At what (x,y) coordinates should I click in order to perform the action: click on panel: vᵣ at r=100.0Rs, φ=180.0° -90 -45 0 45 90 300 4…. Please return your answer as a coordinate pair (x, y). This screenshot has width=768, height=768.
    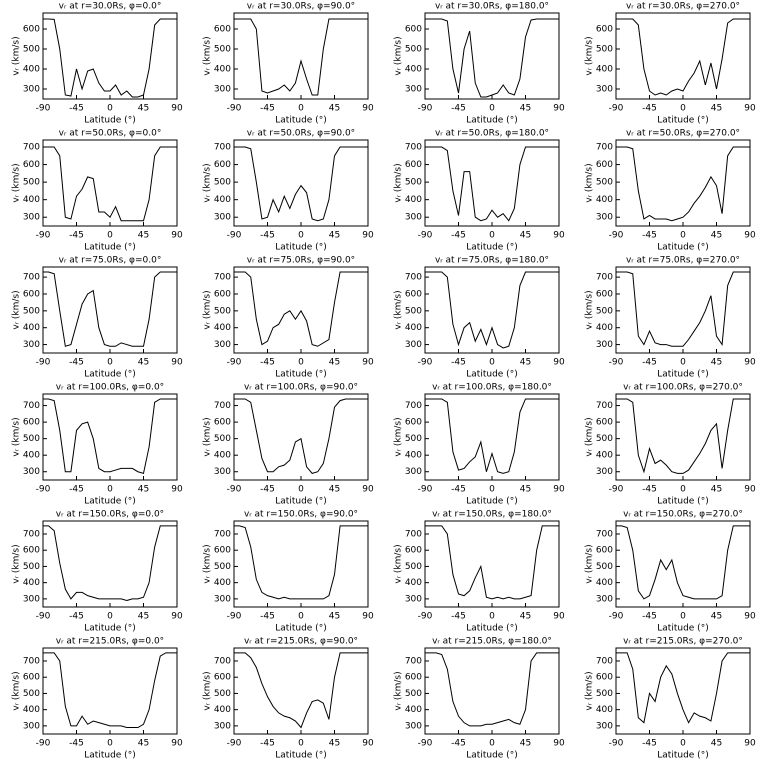
    Looking at the image, I should click on (479, 445).